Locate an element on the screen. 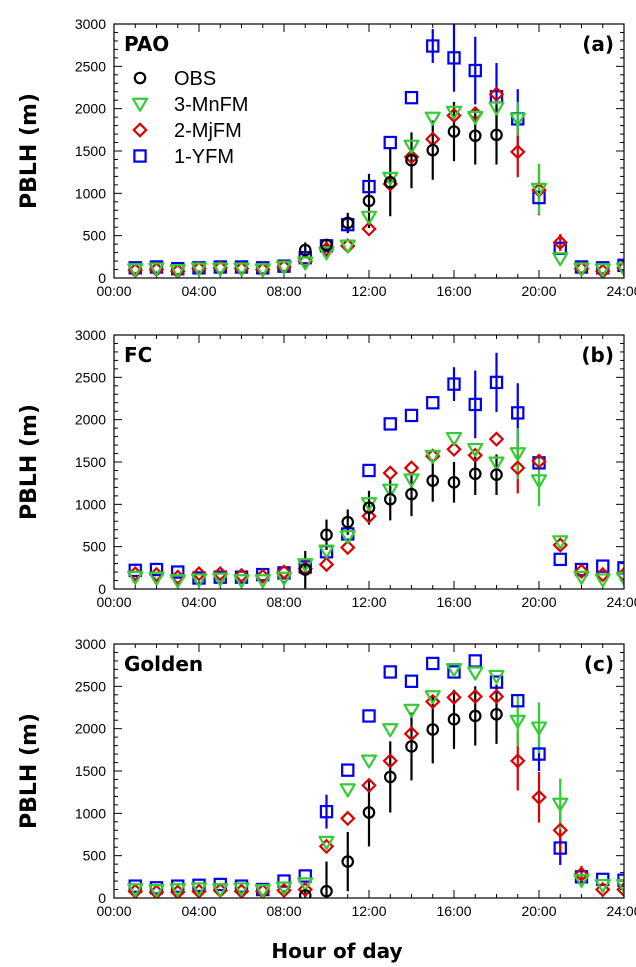 The height and width of the screenshot is (967, 636). legend-label-obs: OBS is located at coordinates (195, 79).